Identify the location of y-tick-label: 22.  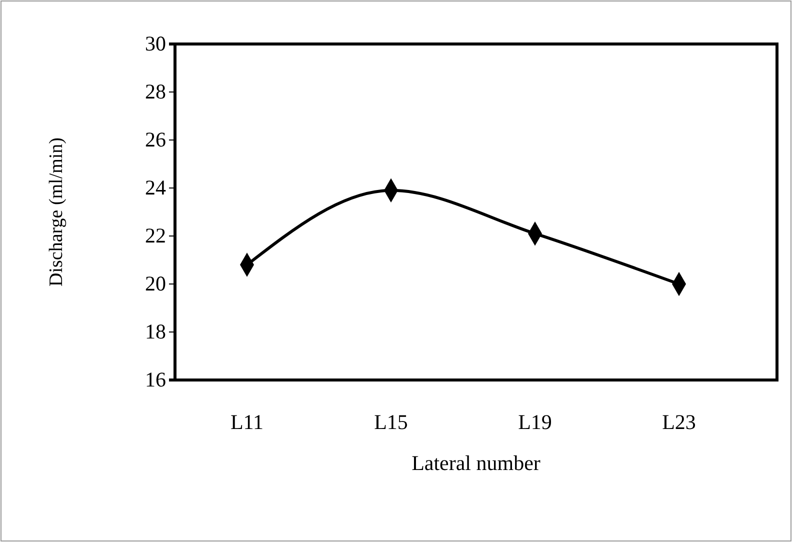
(155, 236).